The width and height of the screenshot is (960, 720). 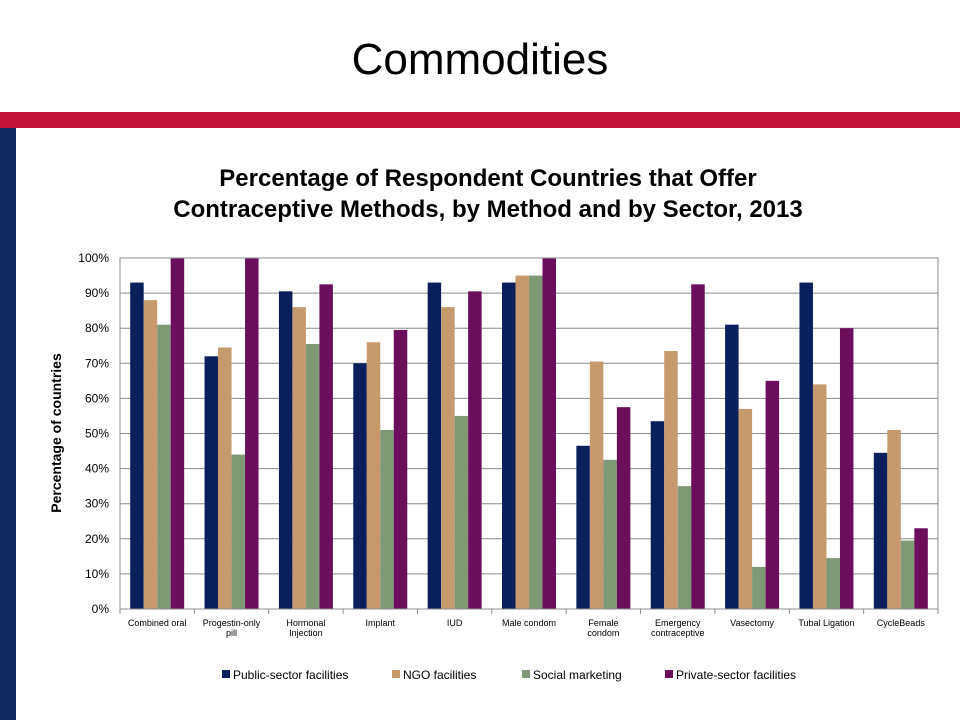 I want to click on y-tick-label: 80%, so click(x=97, y=328).